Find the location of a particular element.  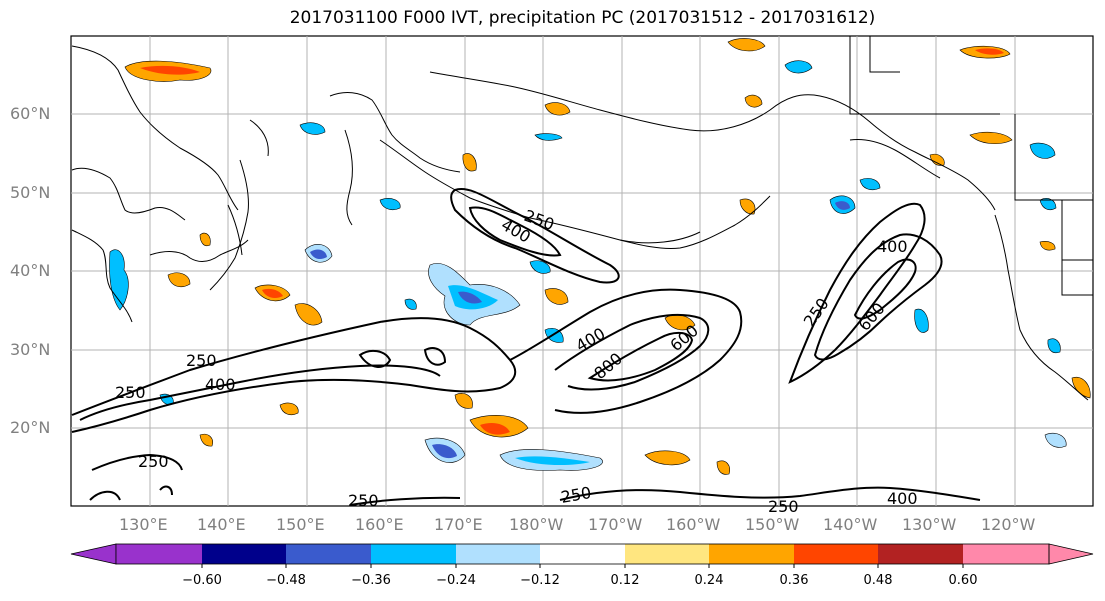

lat-label-40n: 40°N is located at coordinates (30, 270).